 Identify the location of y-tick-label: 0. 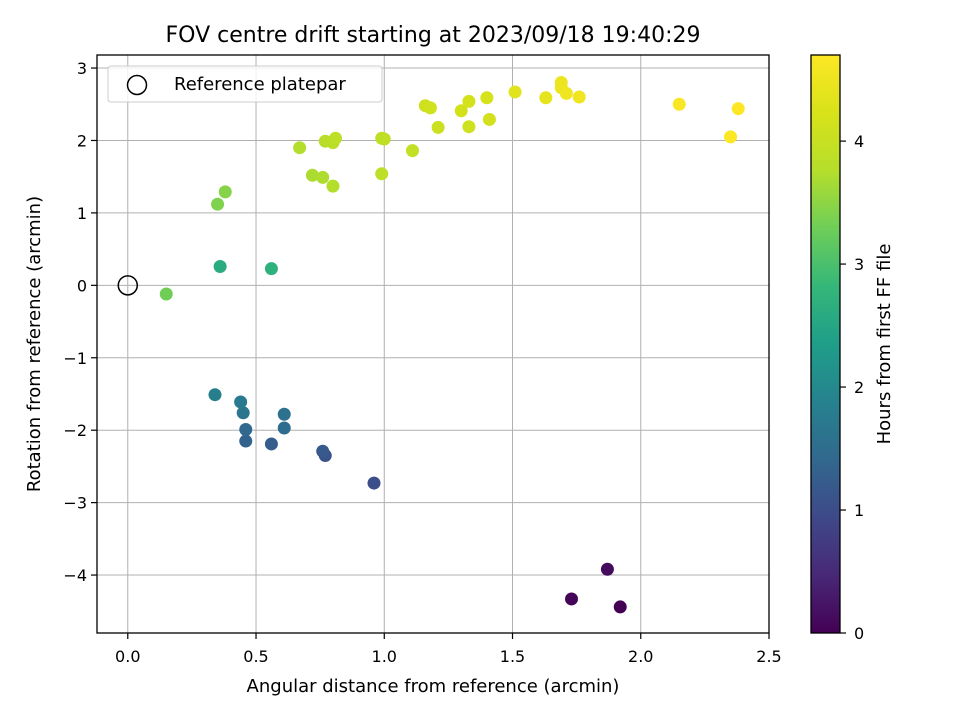
(82, 285).